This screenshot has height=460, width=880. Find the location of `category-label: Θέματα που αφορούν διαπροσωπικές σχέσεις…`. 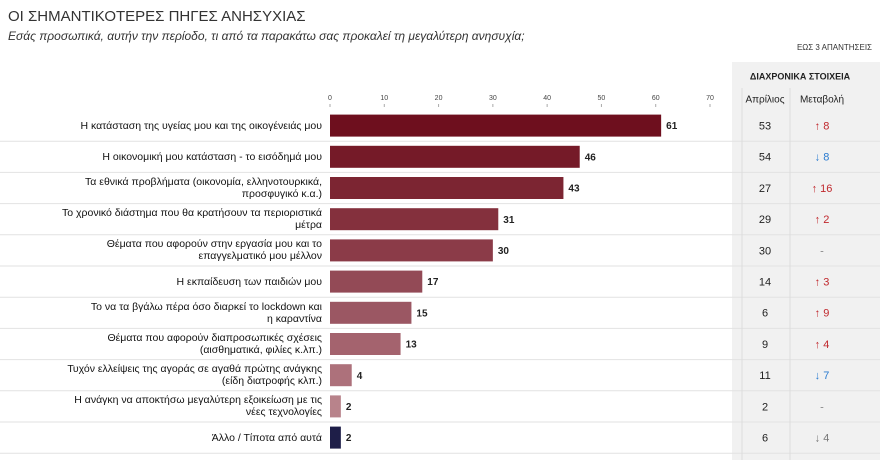

category-label: Θέματα που αφορούν διαπροσωπικές σχέσεις… is located at coordinates (214, 344).